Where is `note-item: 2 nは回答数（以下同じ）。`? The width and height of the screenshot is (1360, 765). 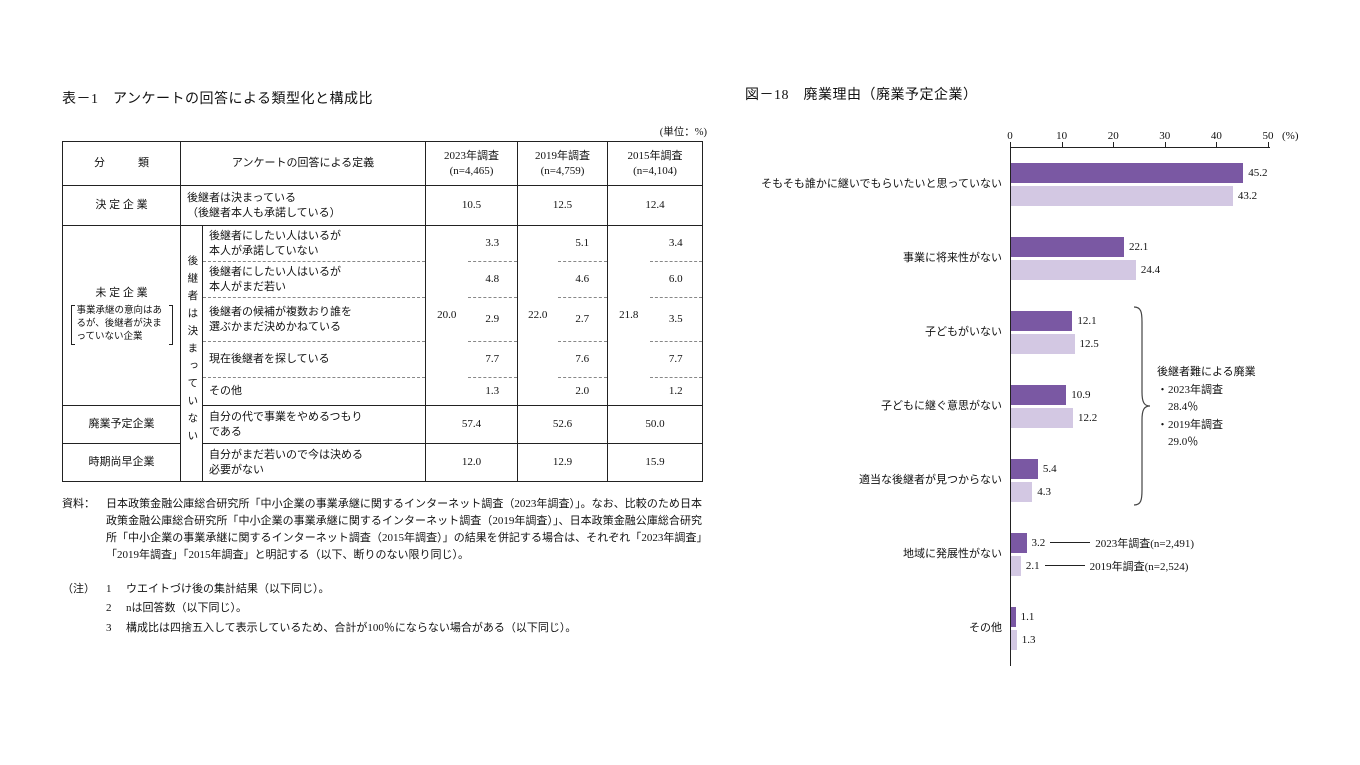
note-item: 2 nは回答数（以下同じ）。 is located at coordinates (341, 608).